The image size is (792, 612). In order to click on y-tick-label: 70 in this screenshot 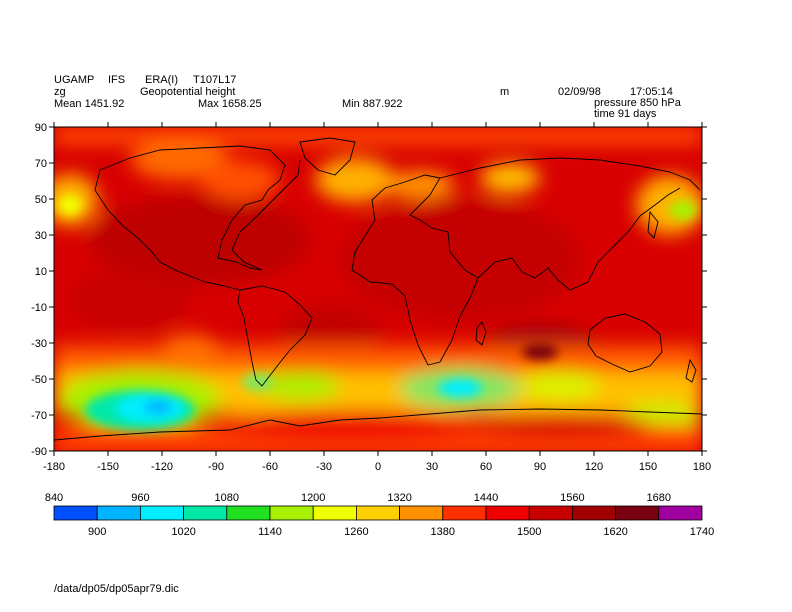, I will do `click(41, 164)`.